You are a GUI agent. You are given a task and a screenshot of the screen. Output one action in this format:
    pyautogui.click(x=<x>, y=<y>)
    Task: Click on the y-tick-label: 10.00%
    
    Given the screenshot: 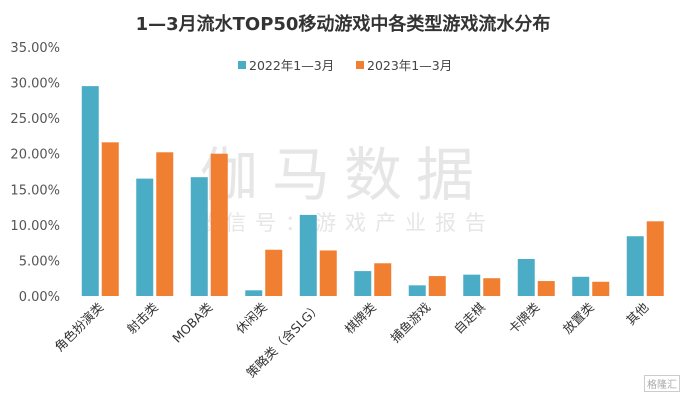 What is the action you would take?
    pyautogui.click(x=35, y=226)
    